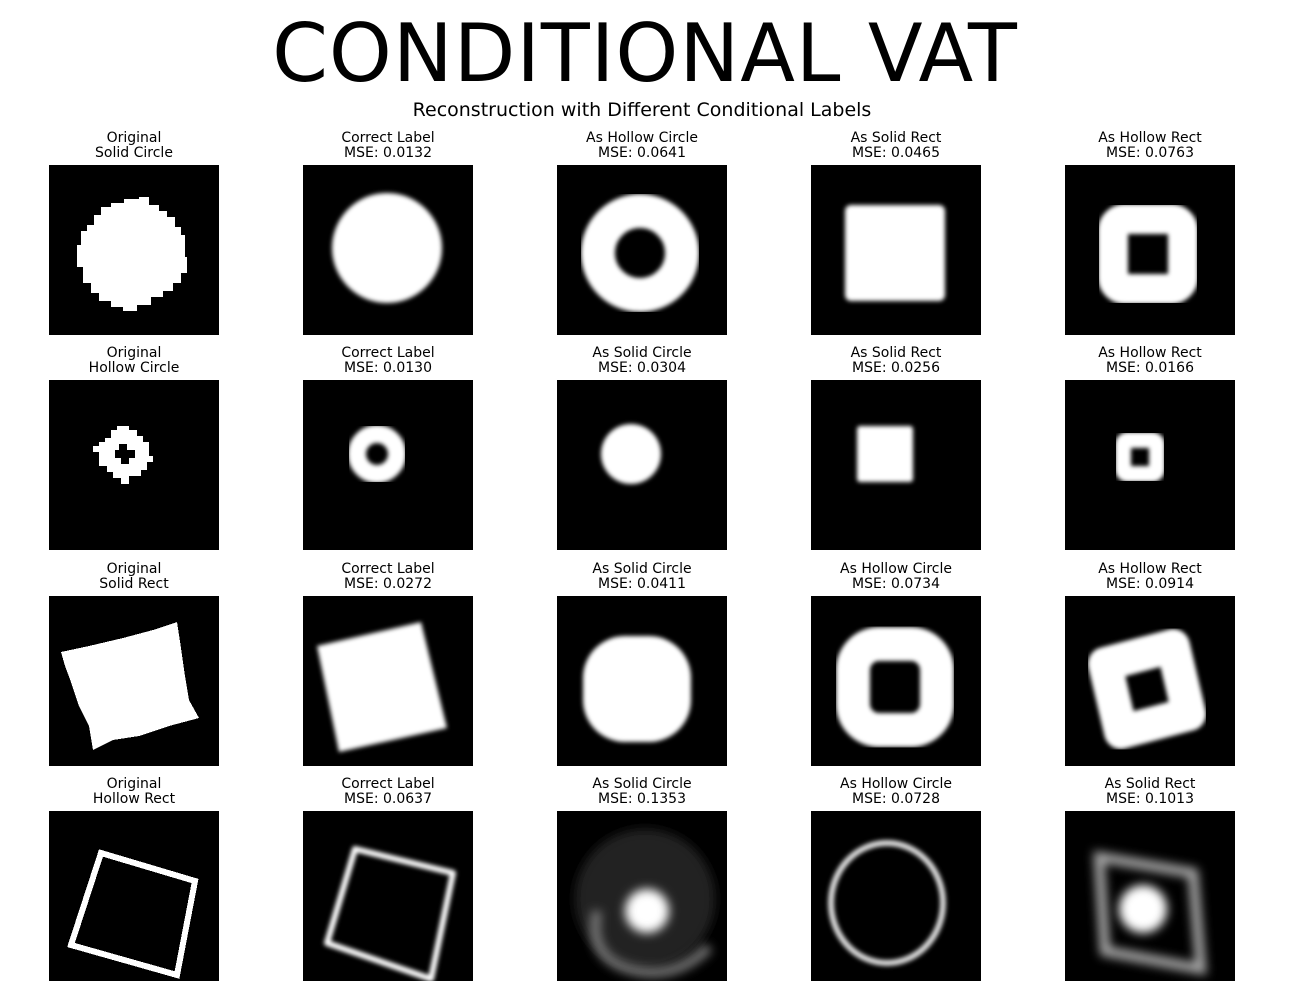 The height and width of the screenshot is (1008, 1300). I want to click on cell-title: Correct Label MSE: 0.0637, so click(388, 792).